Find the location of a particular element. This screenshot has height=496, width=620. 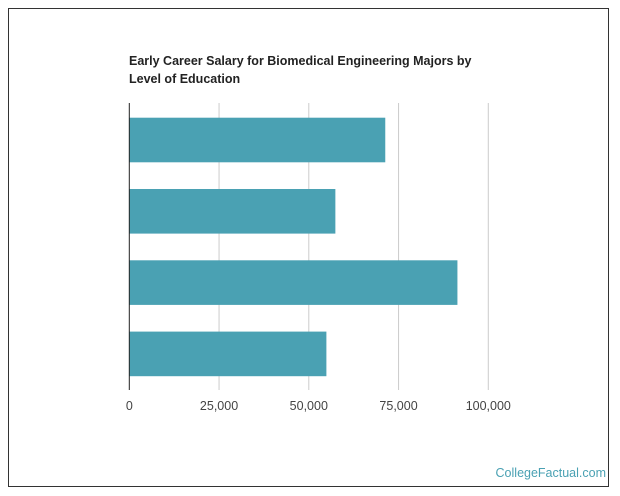

x-tick-label: 75,000 is located at coordinates (398, 406).